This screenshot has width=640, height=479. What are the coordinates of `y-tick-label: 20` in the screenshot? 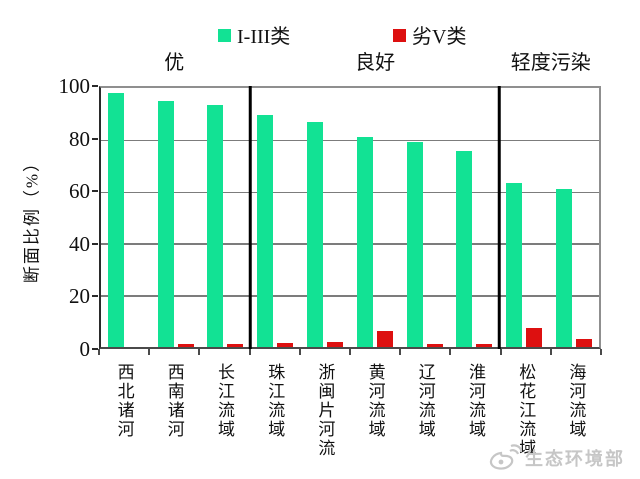 It's located at (79, 296).